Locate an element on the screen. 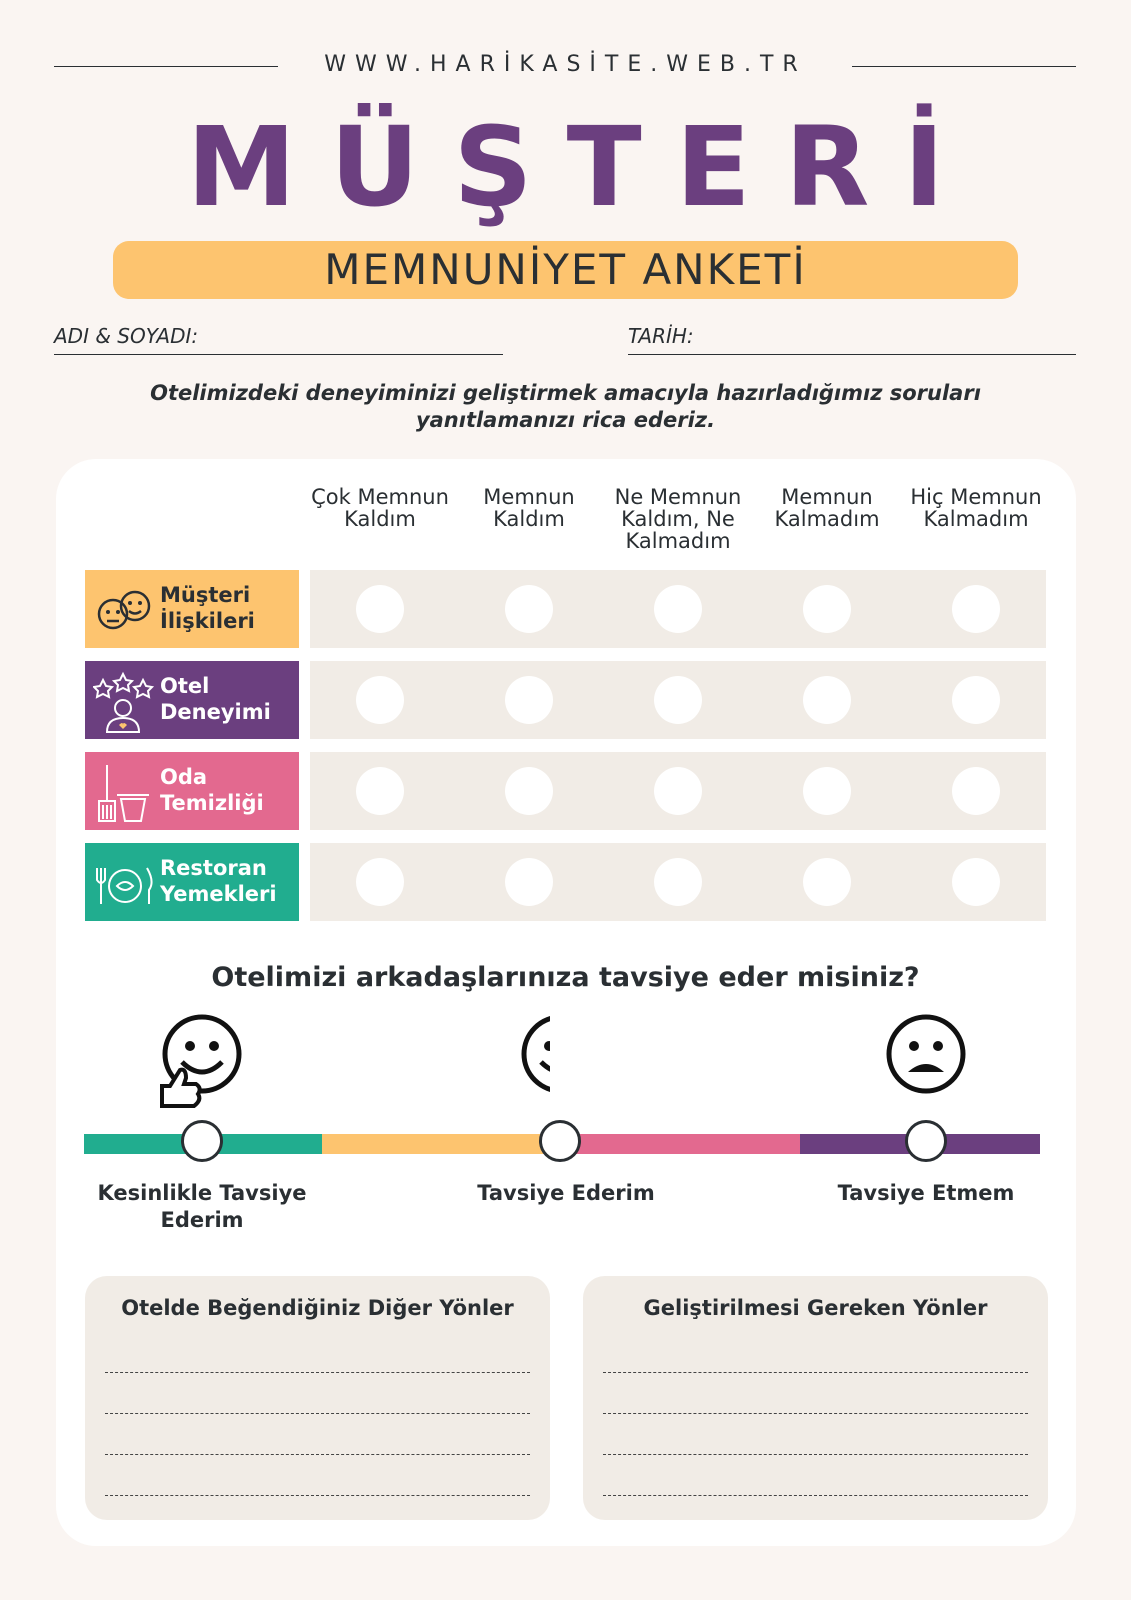 The height and width of the screenshot is (1600, 1131). box-title: Geliştirilmesi Gereken Yönler is located at coordinates (815, 1308).